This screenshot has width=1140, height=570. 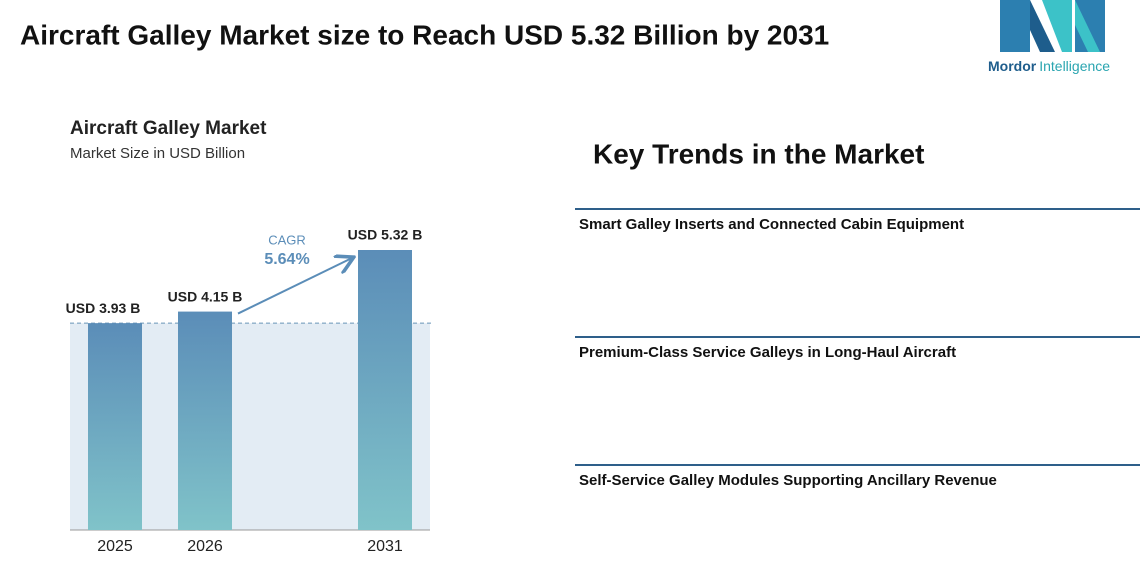 I want to click on value-label: USD 3.93 B, so click(x=103, y=308).